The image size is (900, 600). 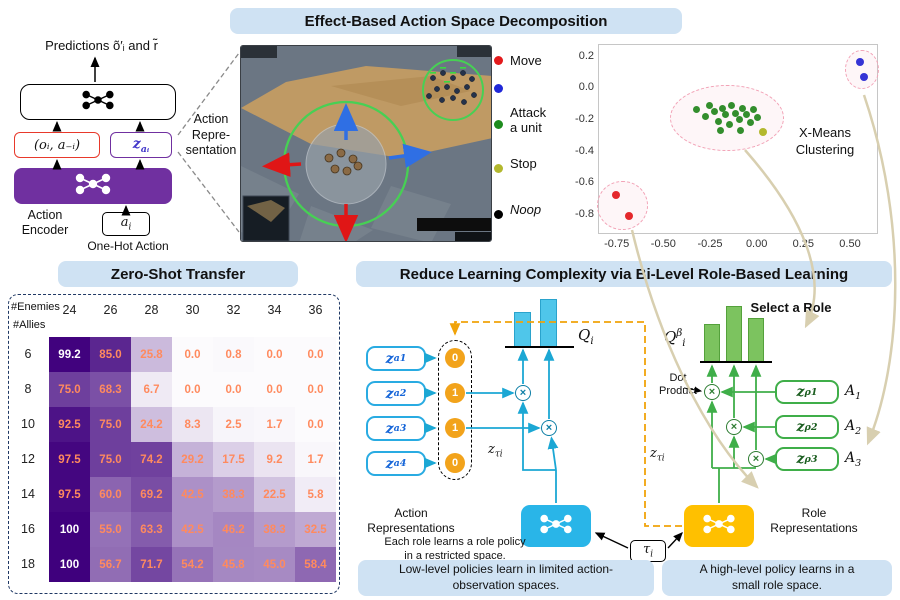 What do you see at coordinates (678, 385) in the screenshot?
I see `dot-product-label: Dot Product` at bounding box center [678, 385].